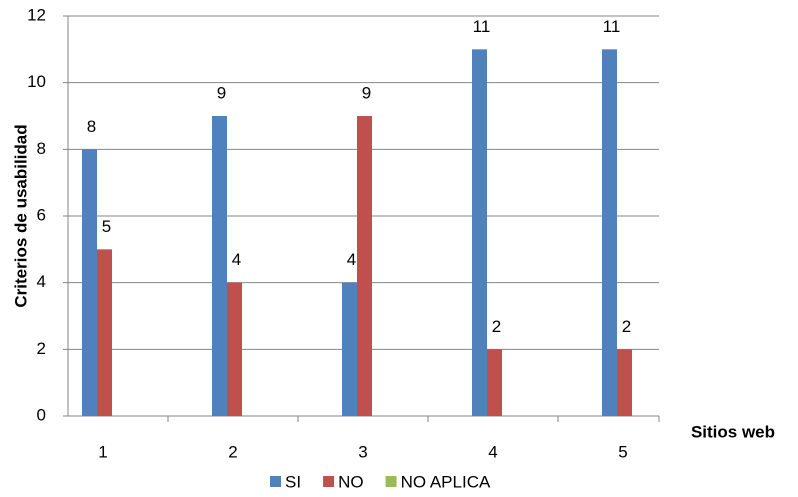  I want to click on y-axis-title: Criterios de usabilidad, so click(20, 215).